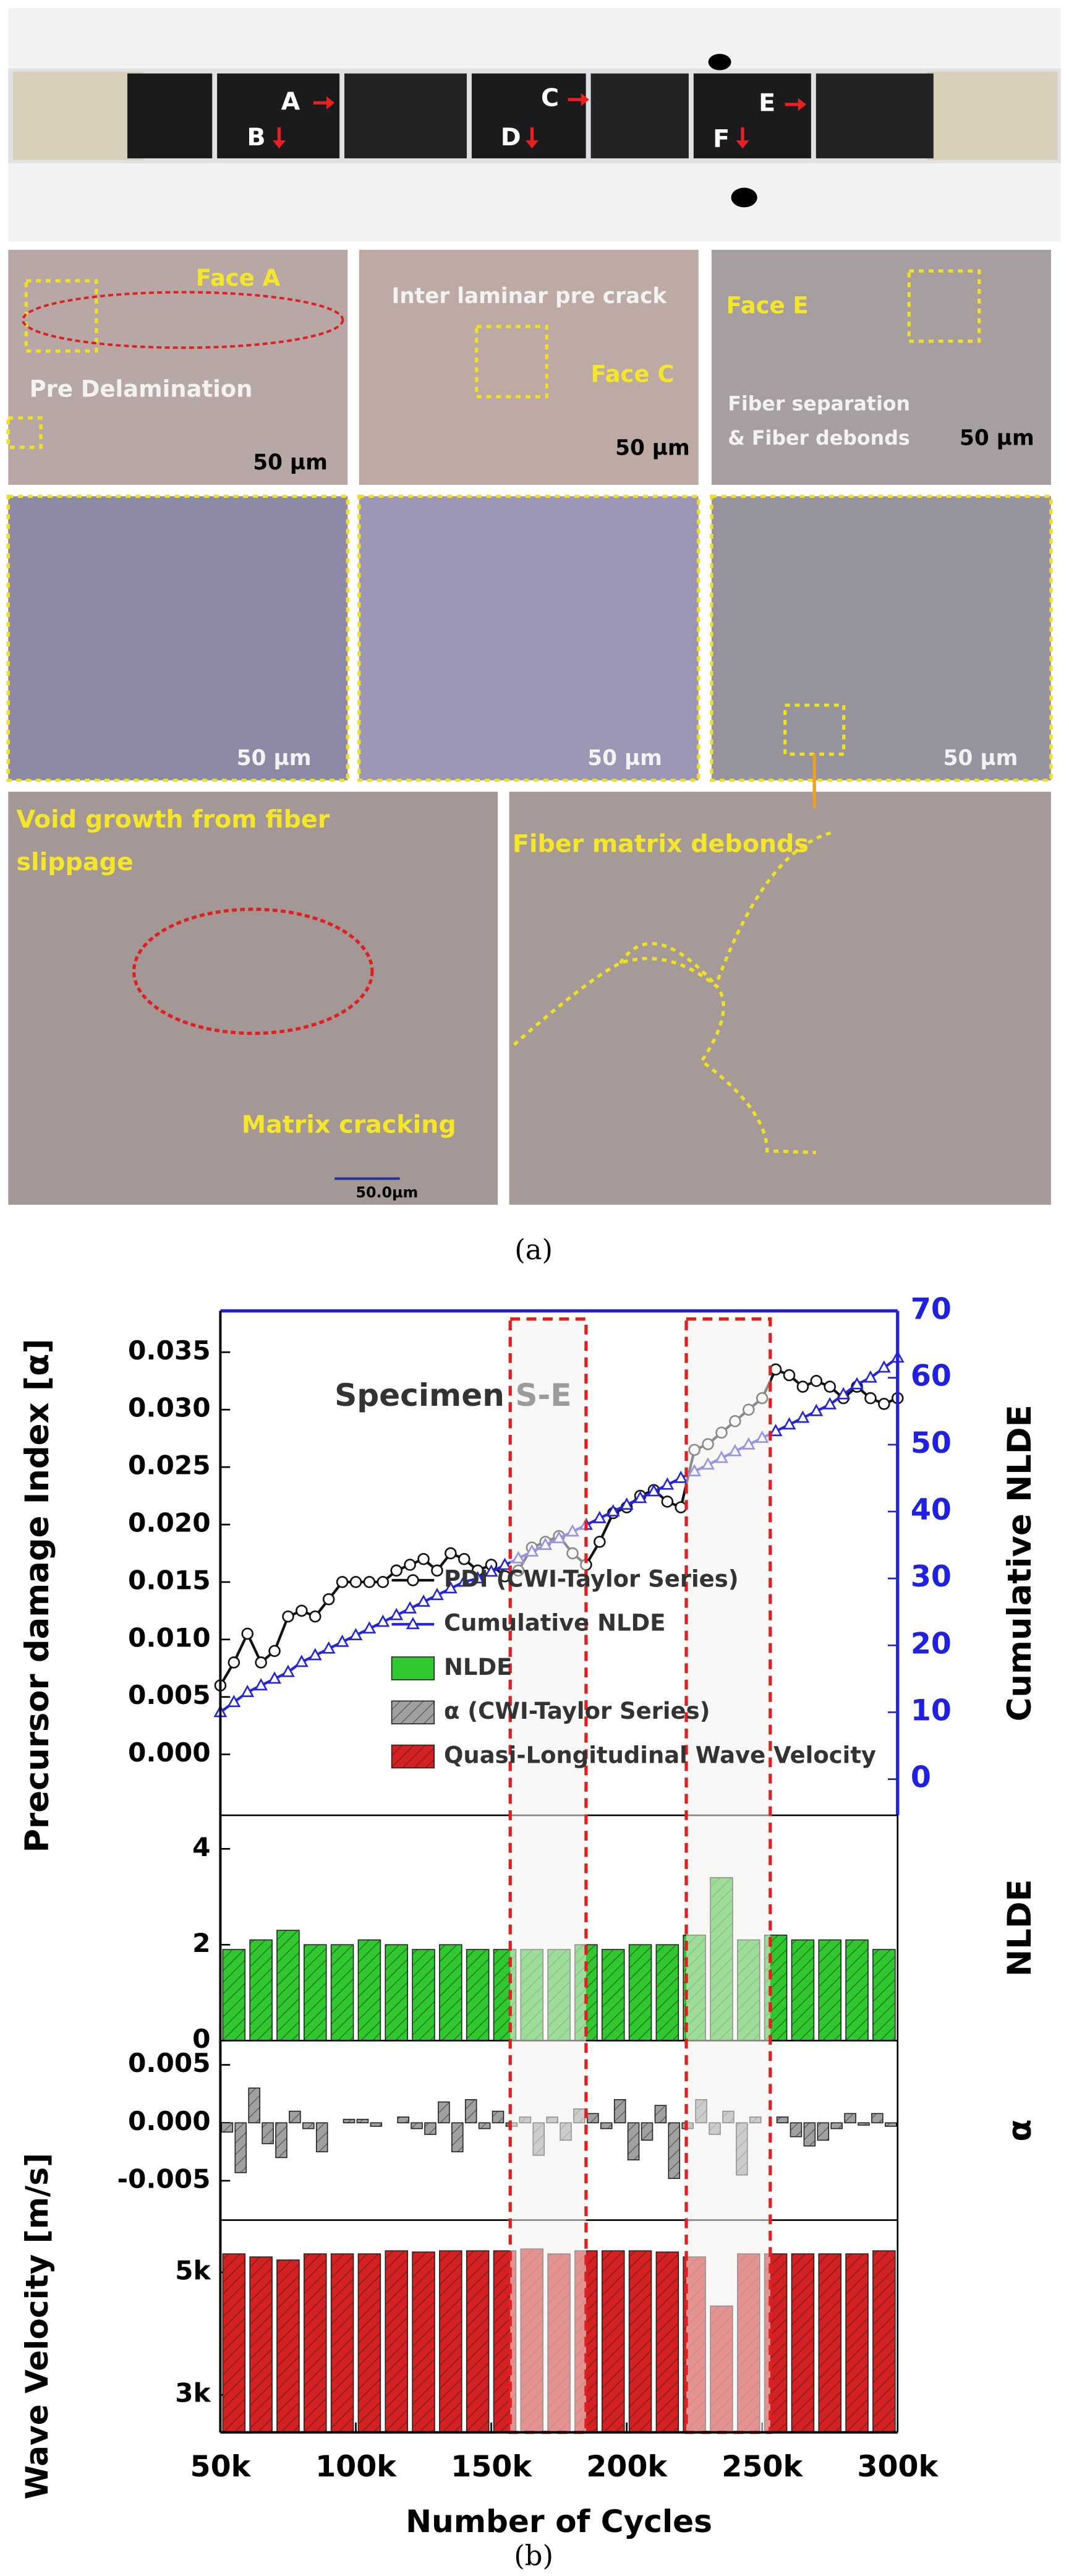 This screenshot has width=1069, height=2576. I want to click on legend-marker, so click(413, 1580).